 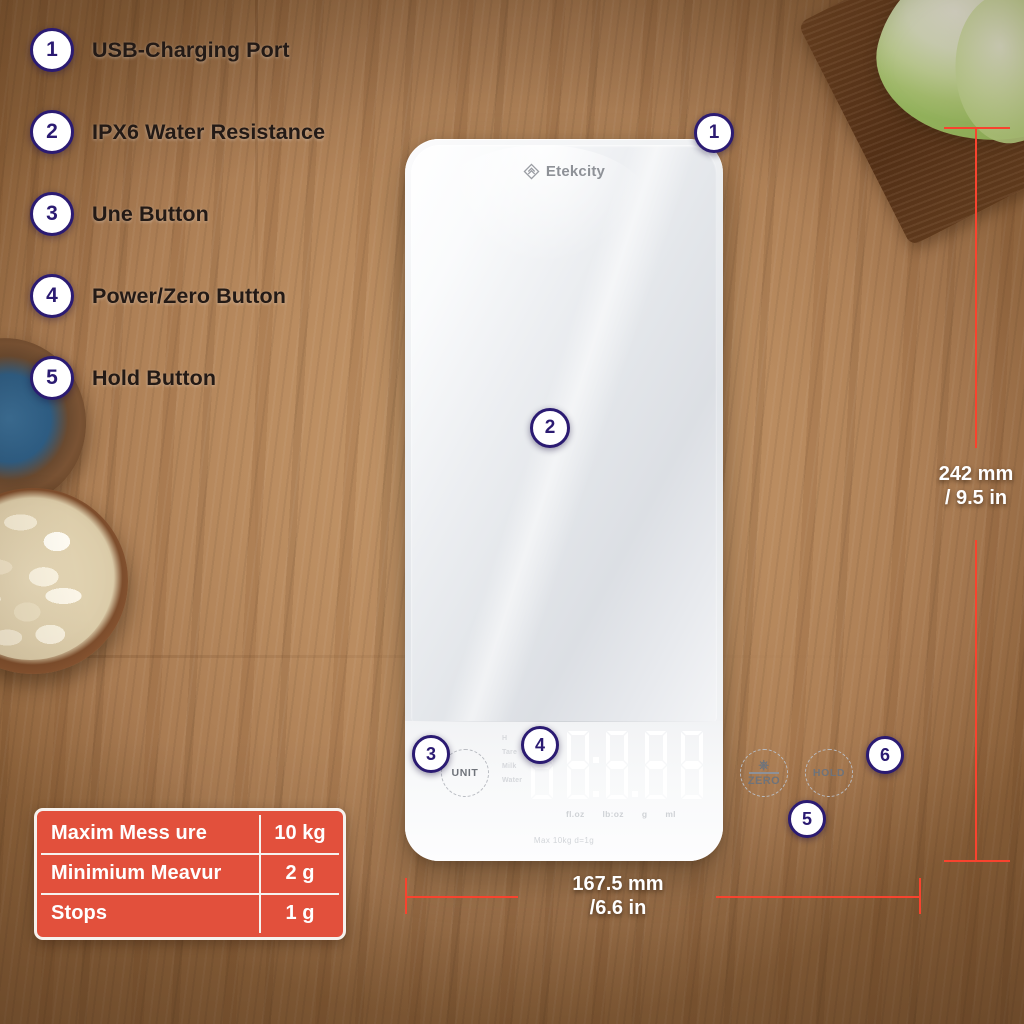 What do you see at coordinates (644, 814) in the screenshot?
I see `lcd-unit-g: g` at bounding box center [644, 814].